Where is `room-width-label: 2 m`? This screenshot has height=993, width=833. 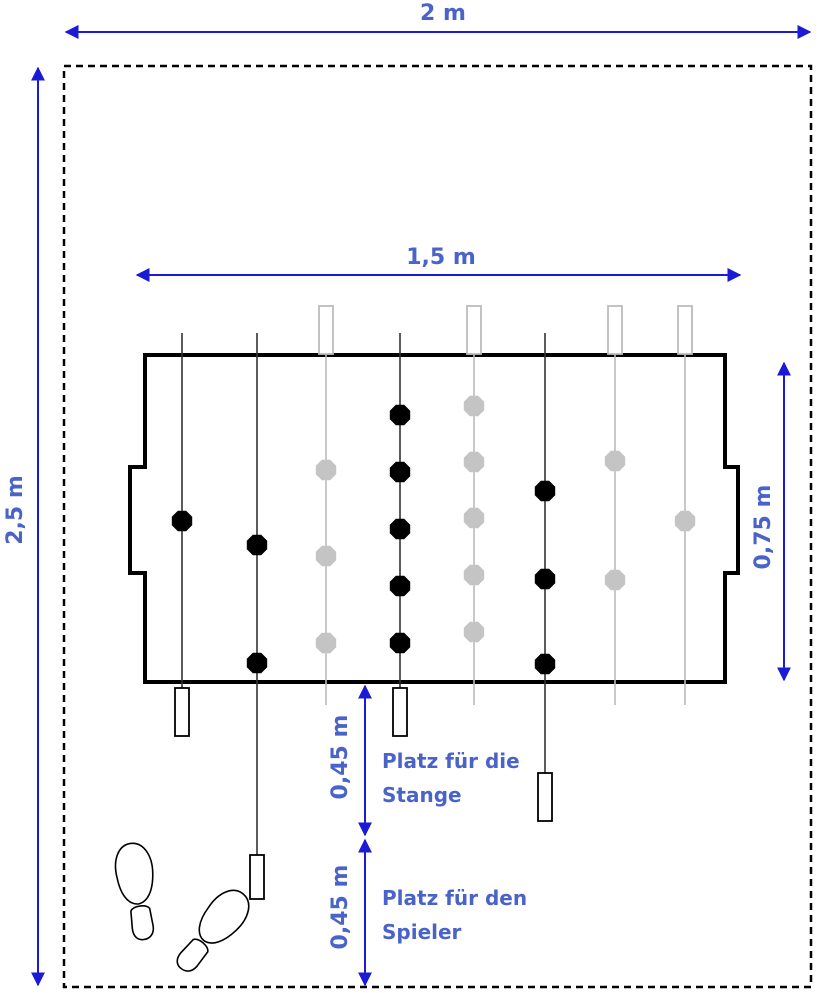
room-width-label: 2 m is located at coordinates (443, 13).